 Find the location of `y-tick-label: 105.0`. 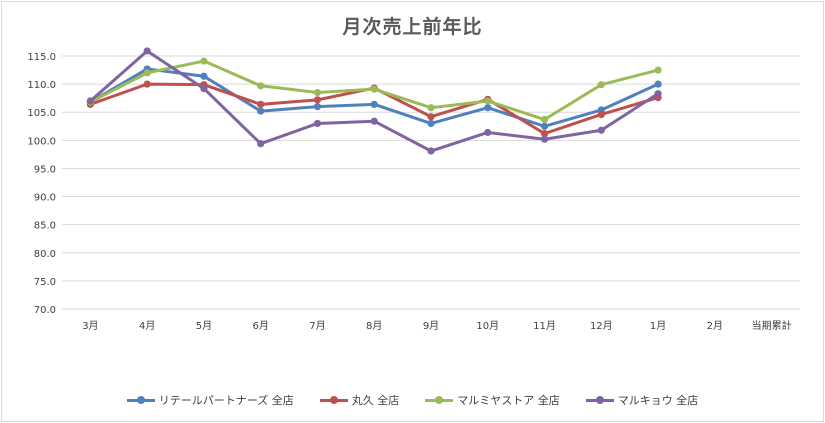

y-tick-label: 105.0 is located at coordinates (41, 113).